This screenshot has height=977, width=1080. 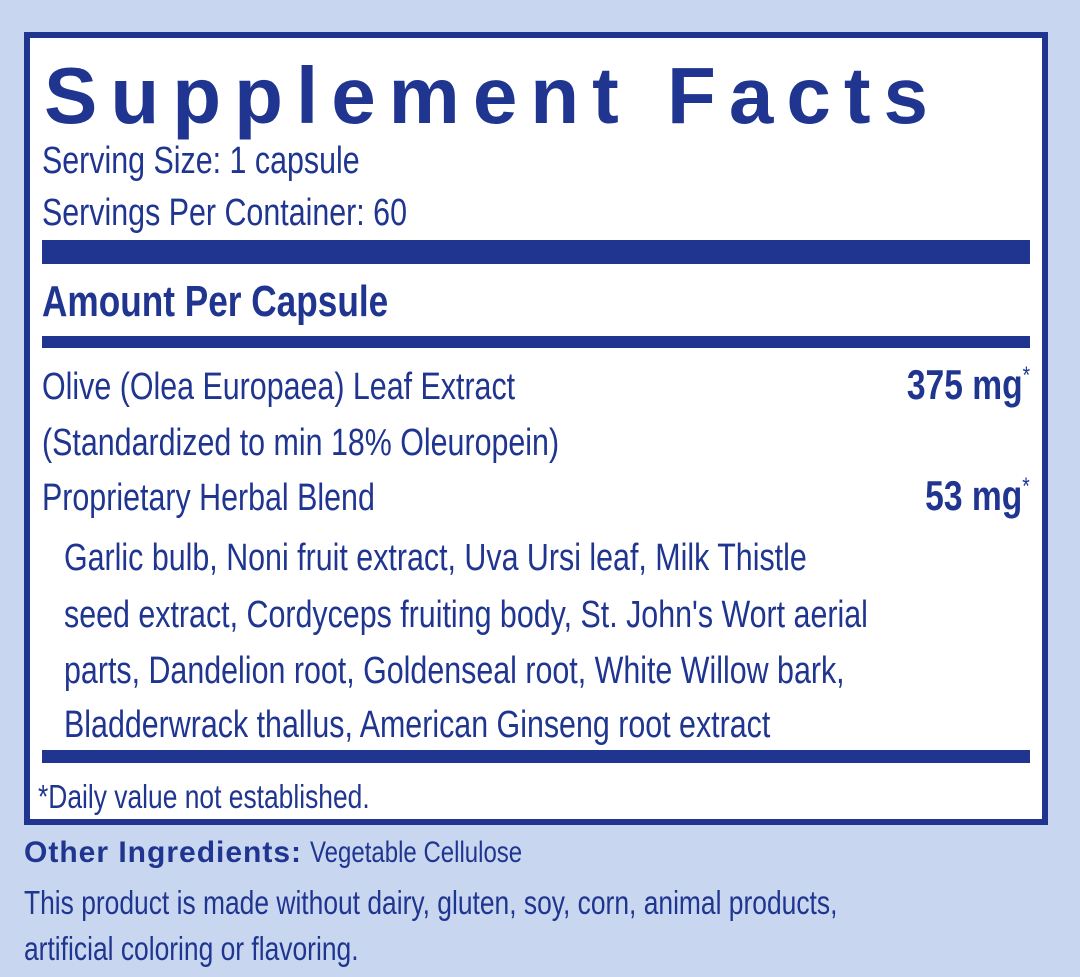 What do you see at coordinates (968, 385) in the screenshot?
I see `ingredient-amount: 375 mg*` at bounding box center [968, 385].